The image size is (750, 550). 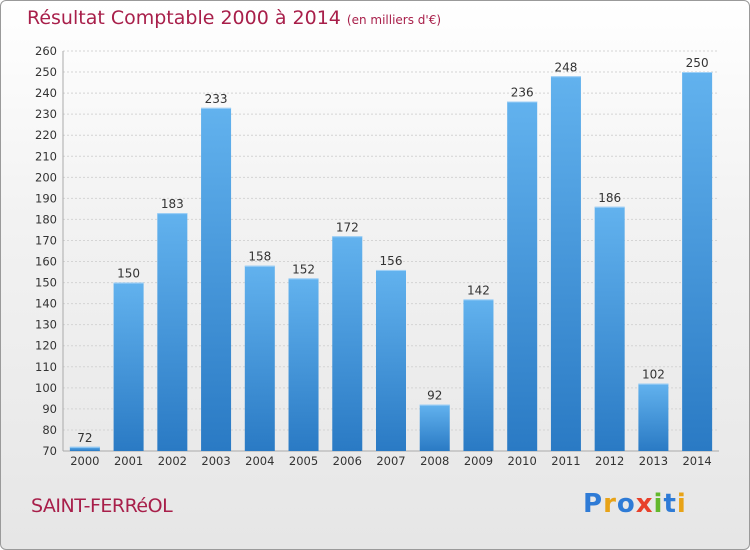 What do you see at coordinates (478, 290) in the screenshot?
I see `data-label: 142` at bounding box center [478, 290].